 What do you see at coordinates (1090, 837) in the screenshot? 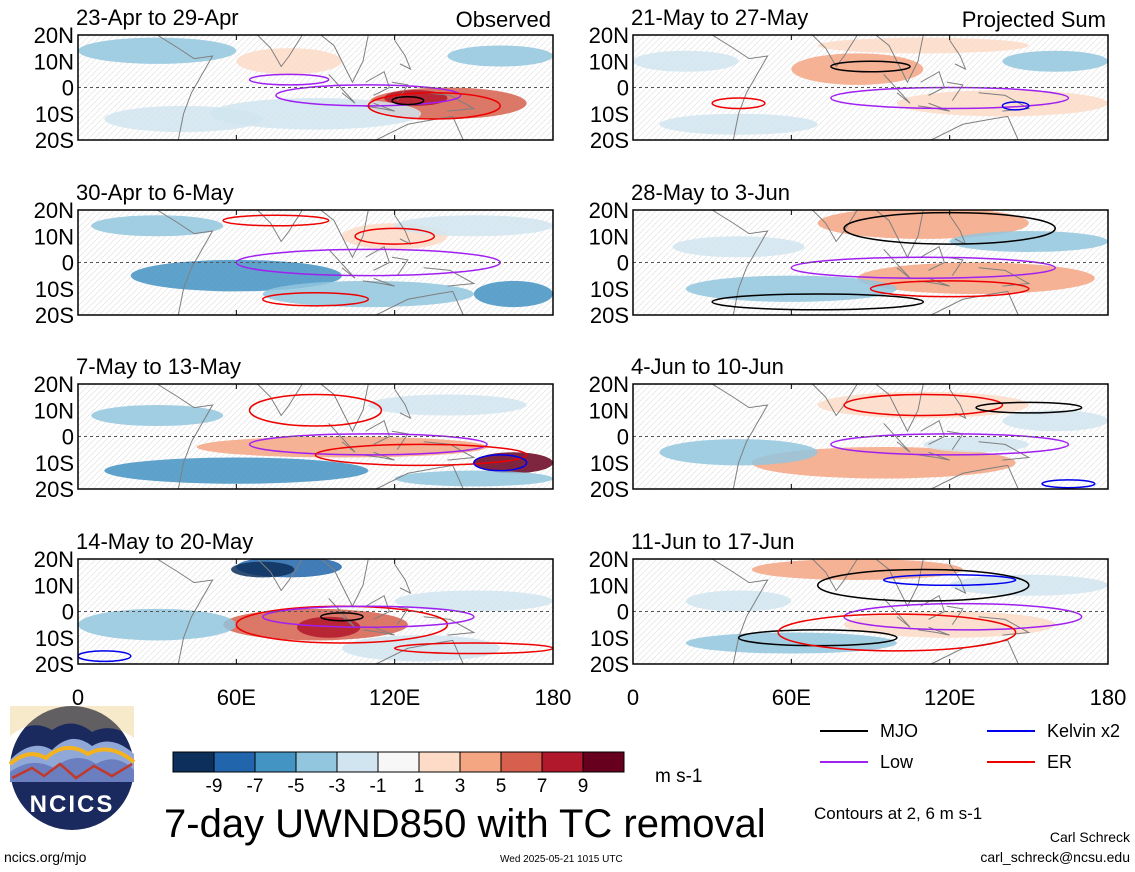
I see `author-name: Carl Schreck` at bounding box center [1090, 837].